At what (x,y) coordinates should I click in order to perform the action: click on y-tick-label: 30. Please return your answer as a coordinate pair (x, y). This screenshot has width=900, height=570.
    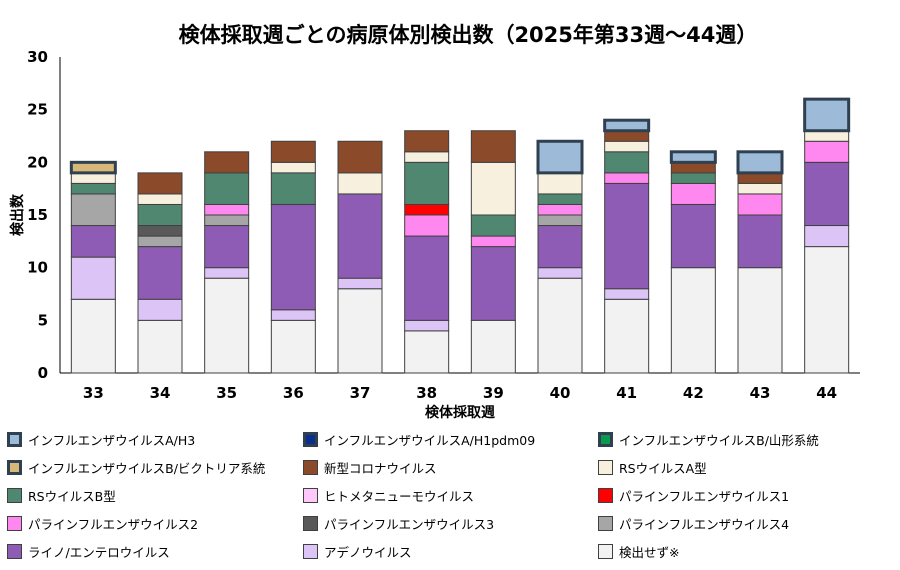
    Looking at the image, I should click on (37, 57).